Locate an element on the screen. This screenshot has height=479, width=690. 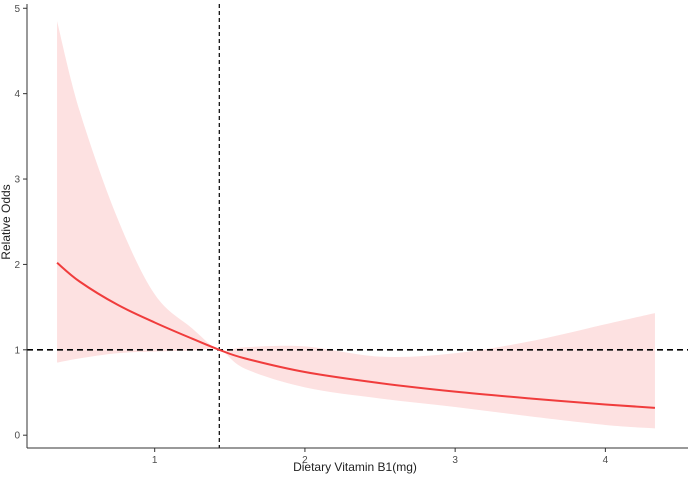
y-tick-label: 4 is located at coordinates (17, 94).